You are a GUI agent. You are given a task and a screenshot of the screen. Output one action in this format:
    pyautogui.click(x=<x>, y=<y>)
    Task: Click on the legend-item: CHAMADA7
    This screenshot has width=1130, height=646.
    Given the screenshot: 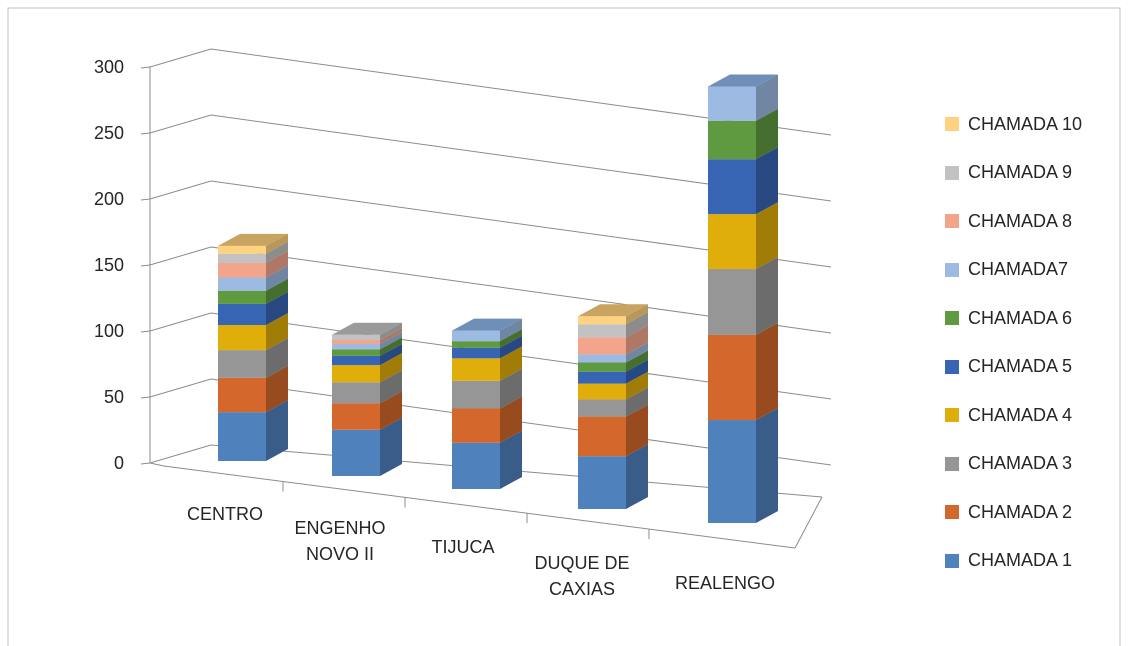 What is the action you would take?
    pyautogui.click(x=1035, y=270)
    